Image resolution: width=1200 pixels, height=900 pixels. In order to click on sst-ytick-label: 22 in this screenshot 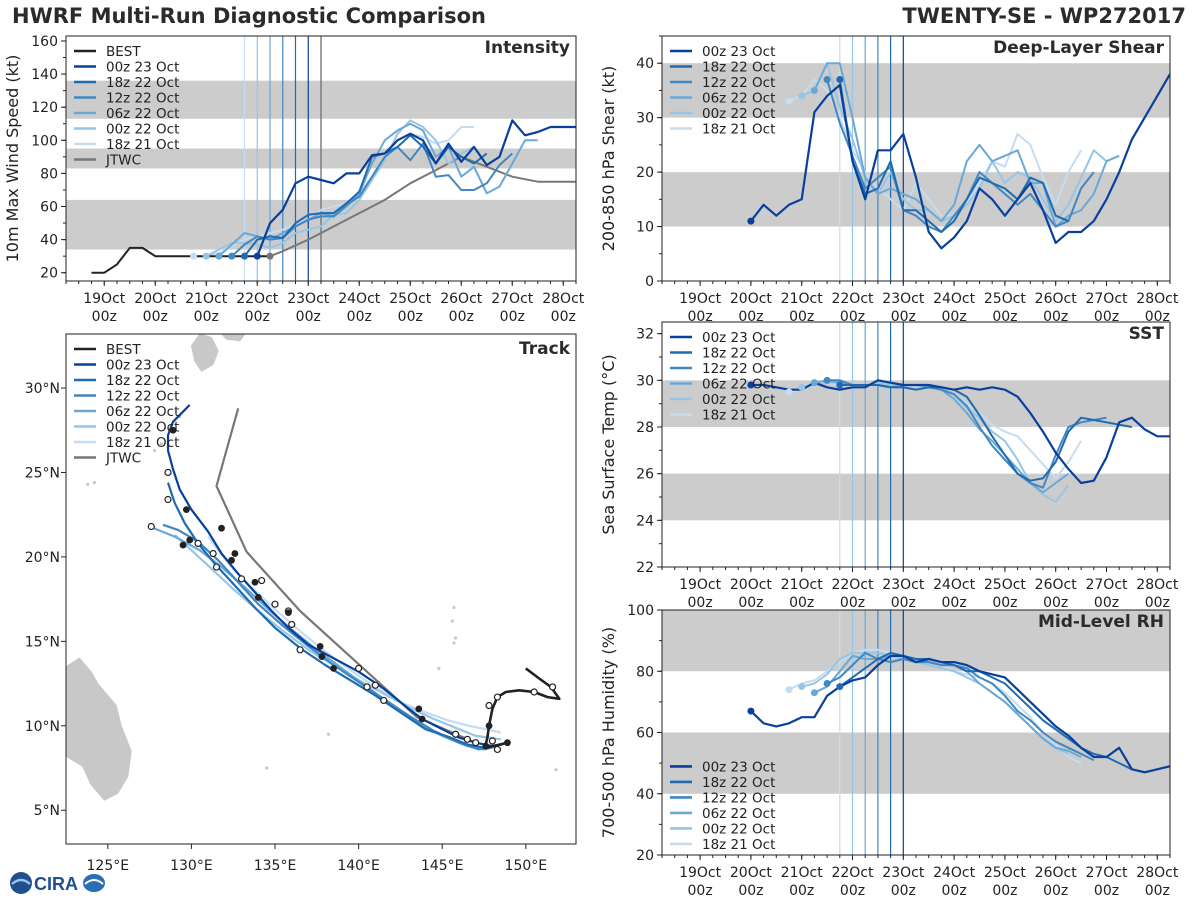, I will do `click(645, 568)`.